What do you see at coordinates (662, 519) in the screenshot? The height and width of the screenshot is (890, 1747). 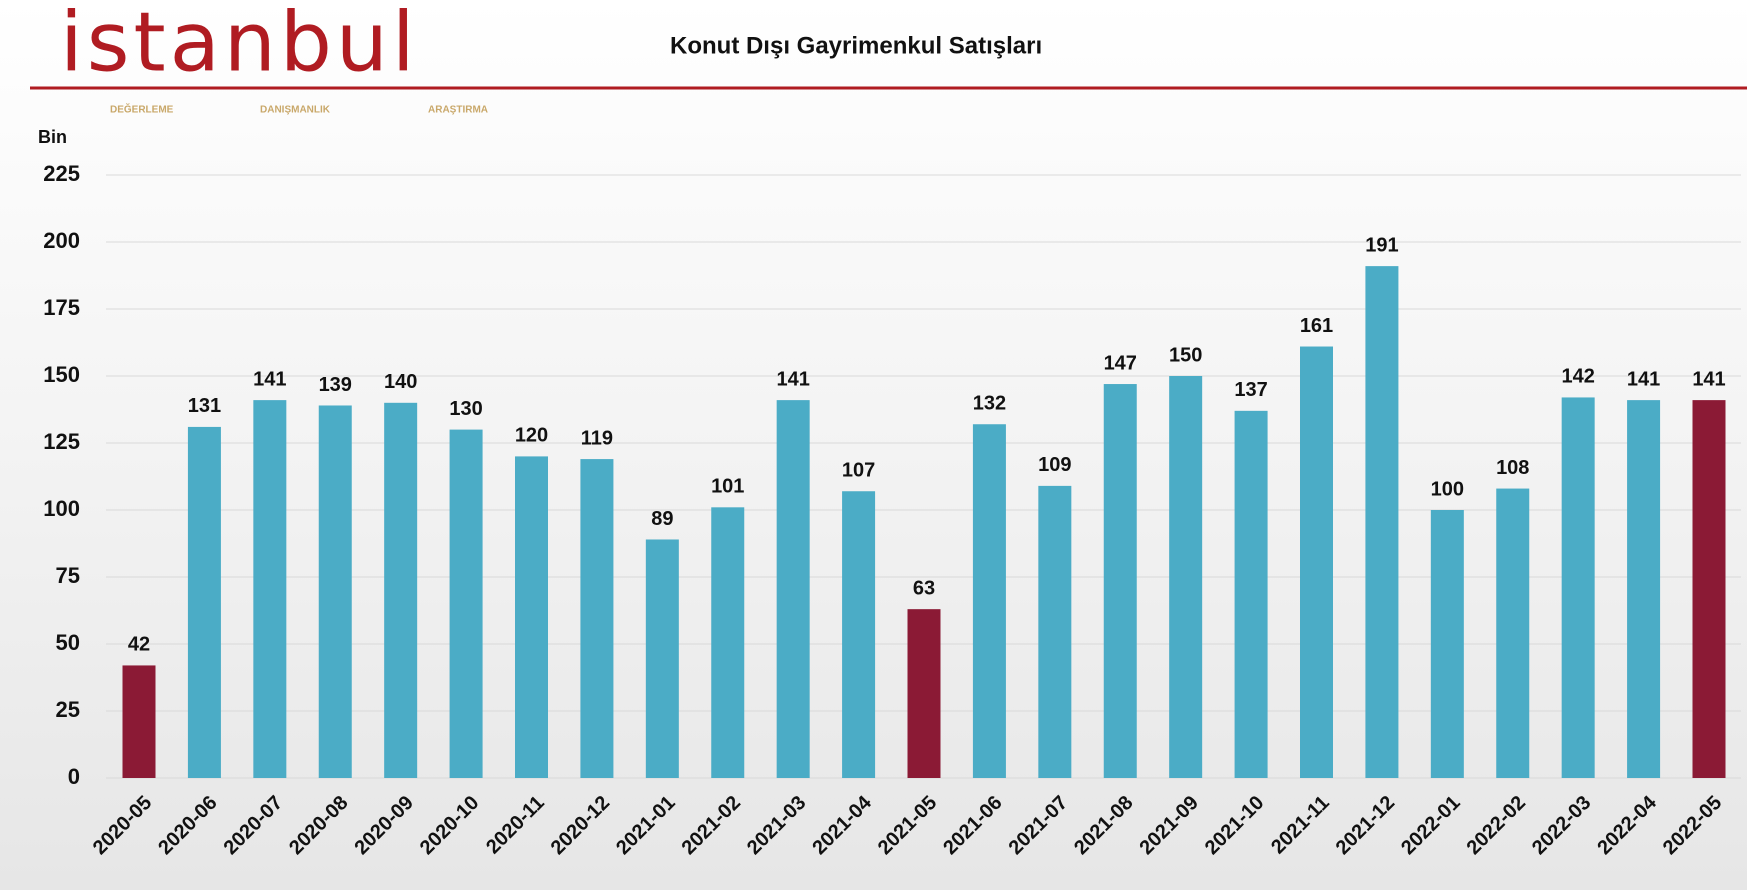 I see `value-label: 89` at bounding box center [662, 519].